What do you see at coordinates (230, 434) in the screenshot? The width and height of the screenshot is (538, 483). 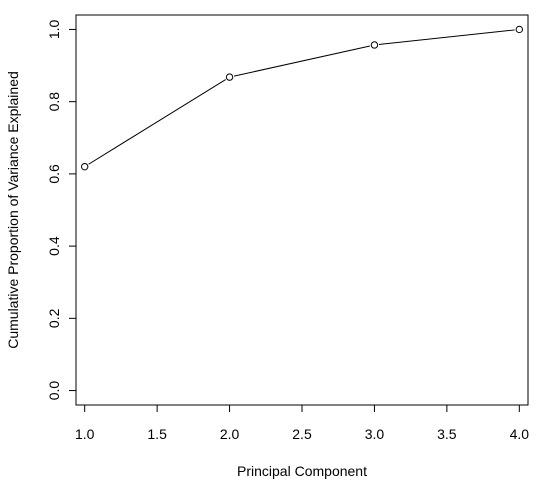 I see `x-tick-label: 2.0` at bounding box center [230, 434].